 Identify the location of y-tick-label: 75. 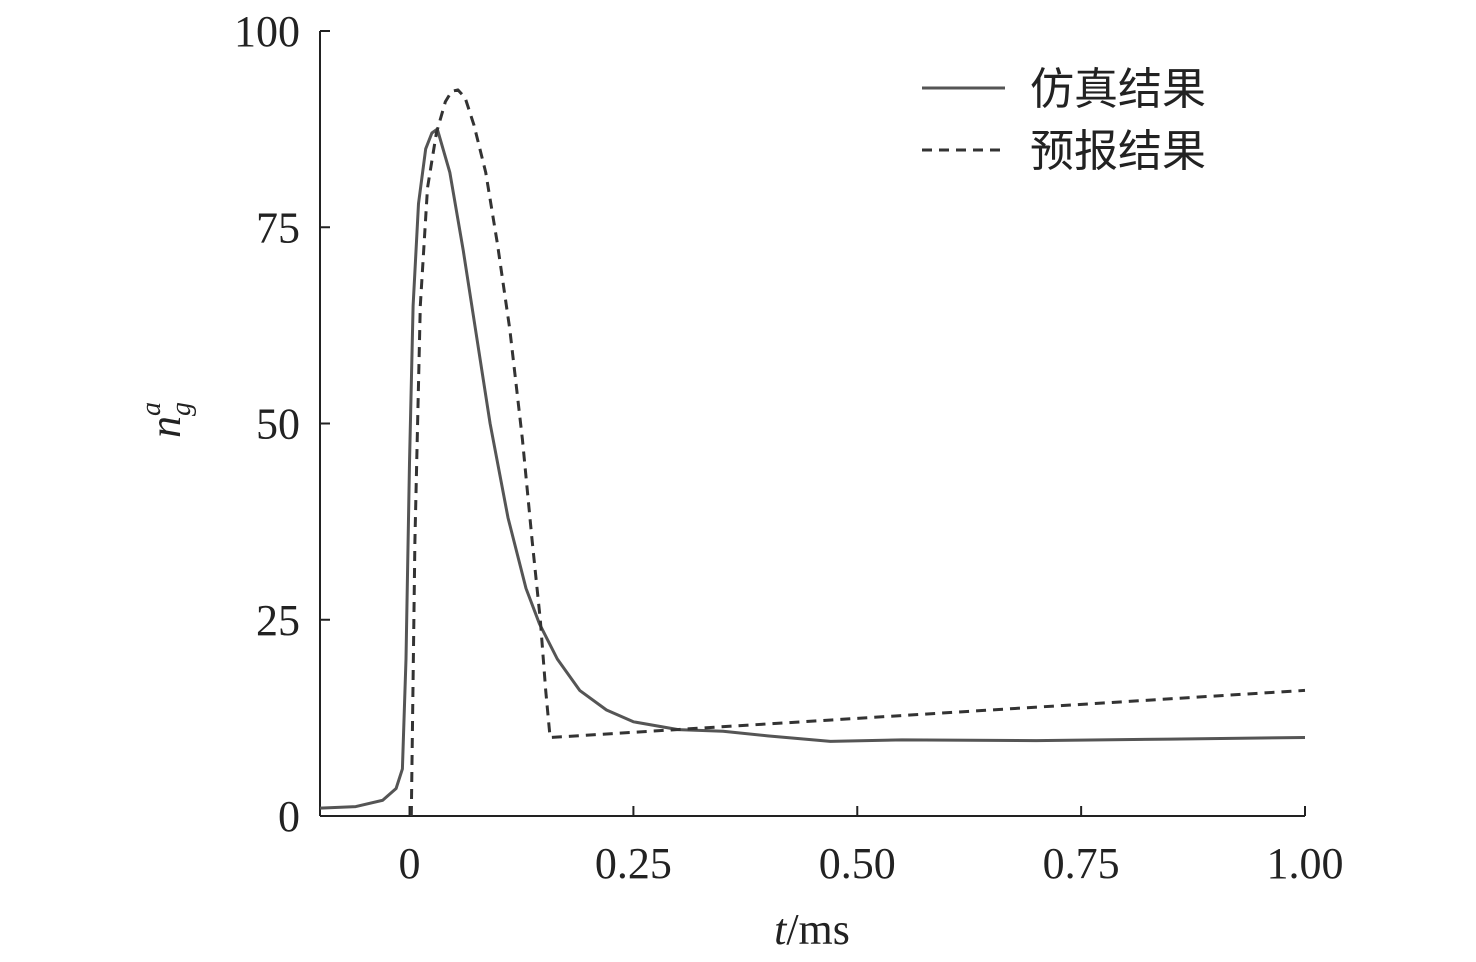
(278, 227).